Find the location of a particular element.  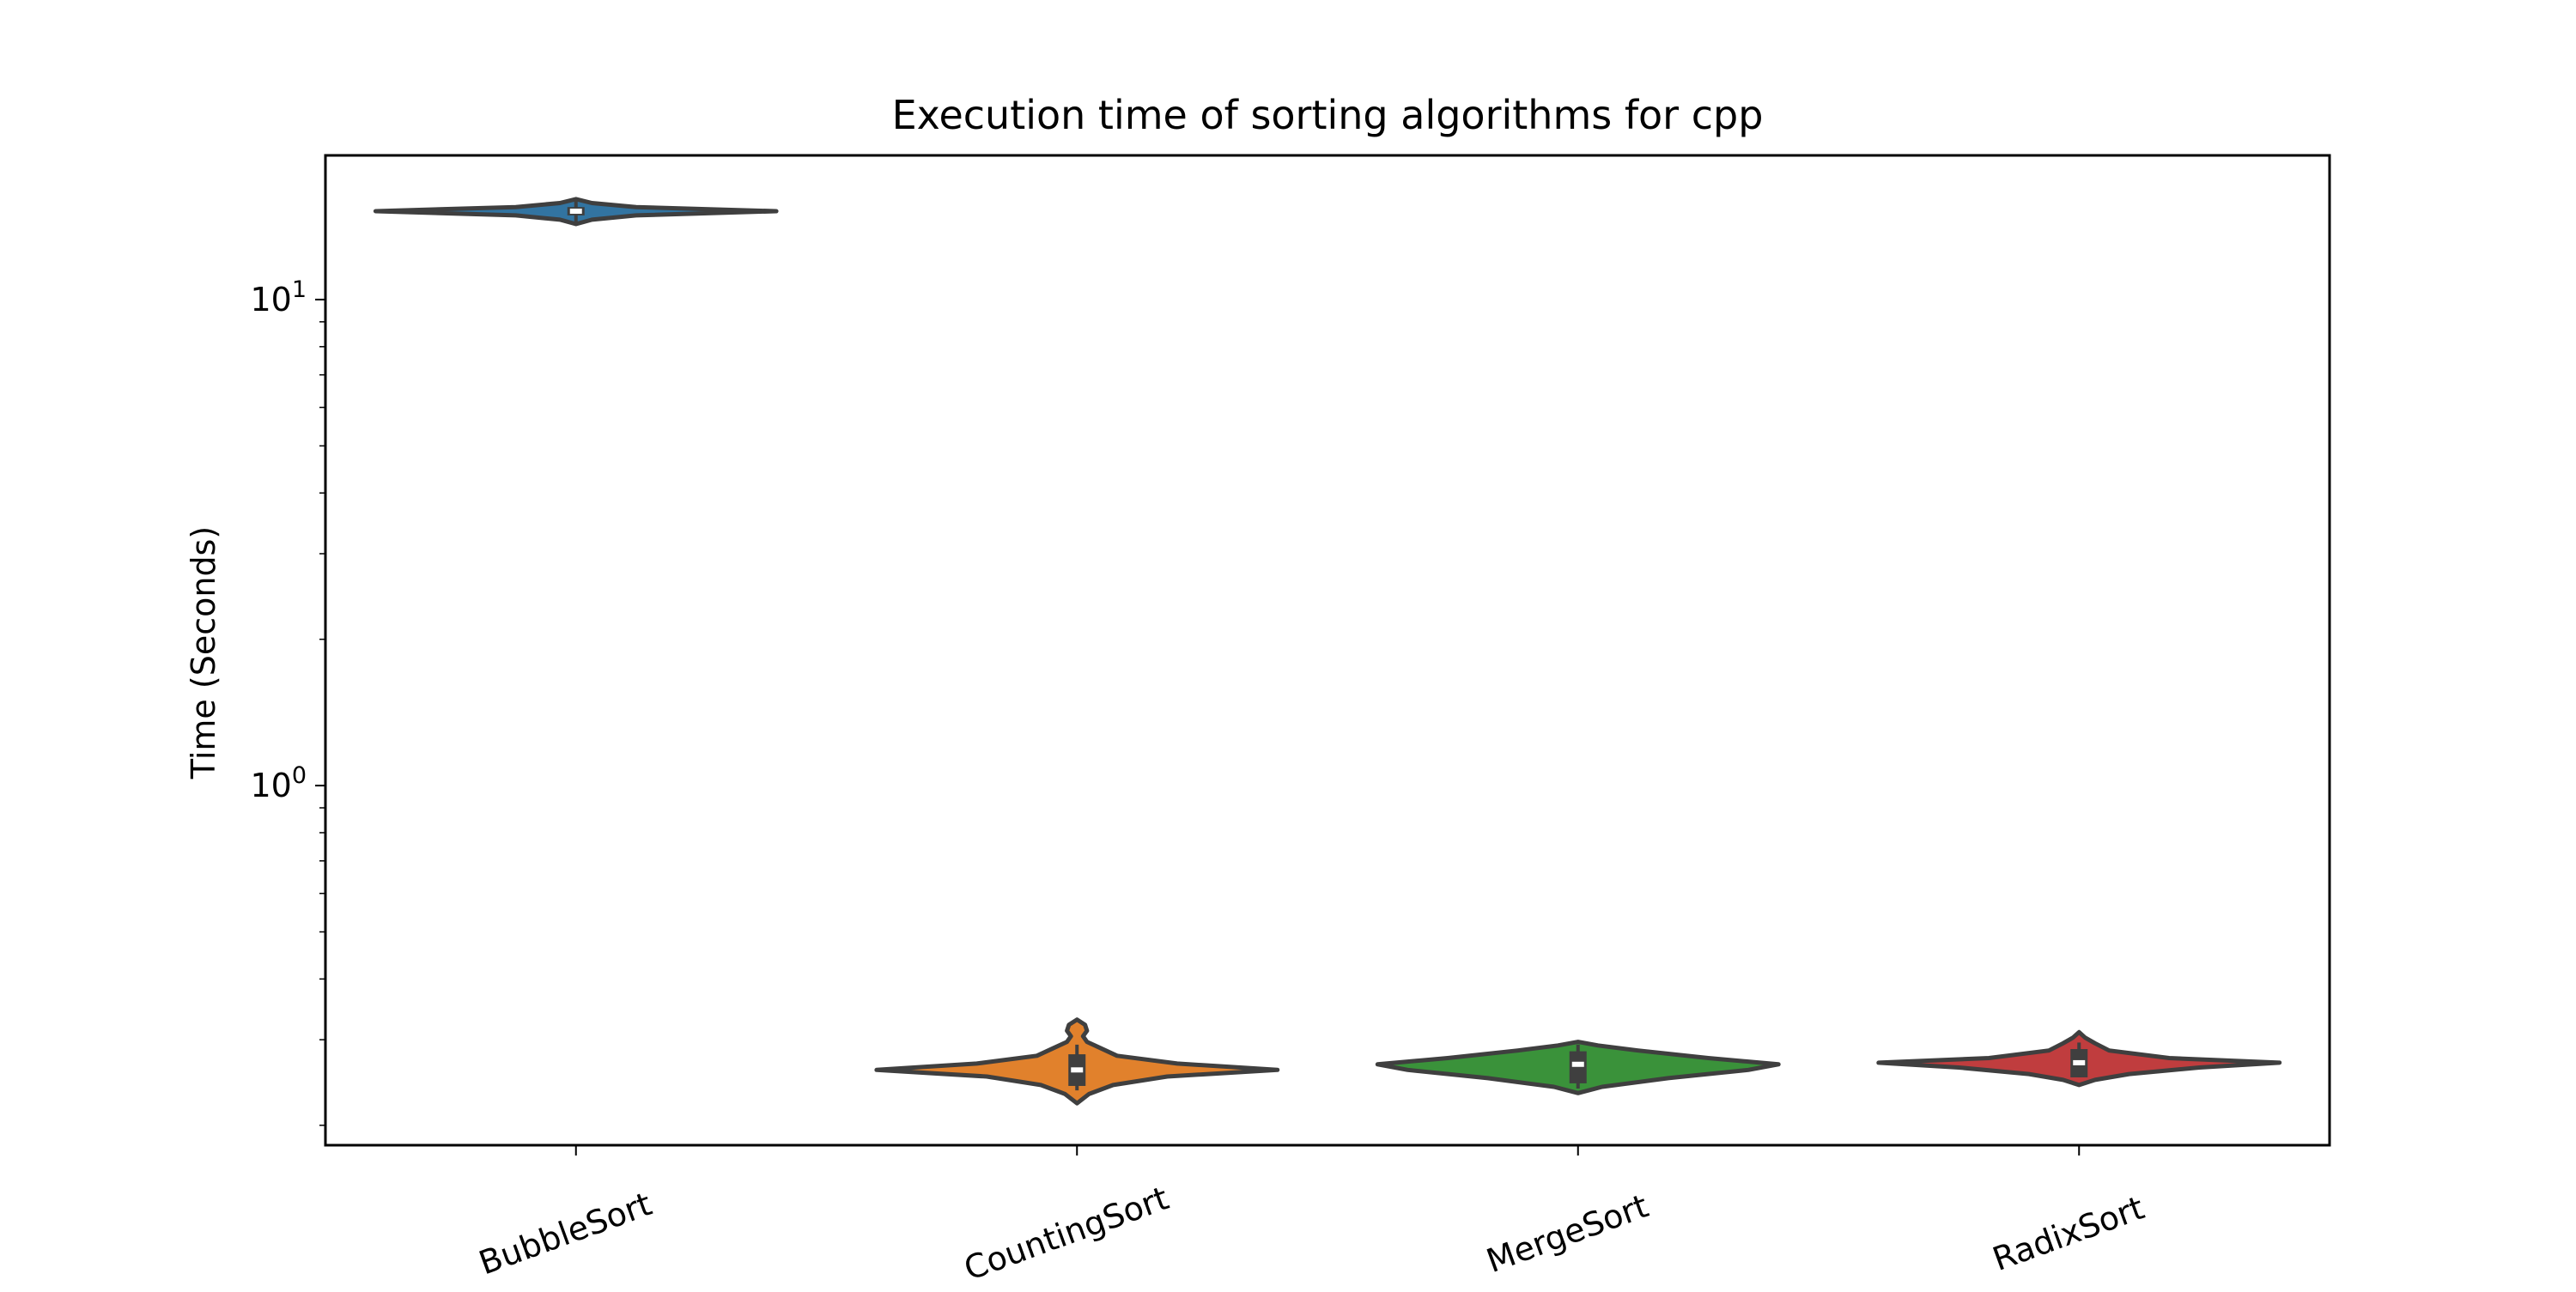

y-axis-label: Time (Seconds) is located at coordinates (203, 652).